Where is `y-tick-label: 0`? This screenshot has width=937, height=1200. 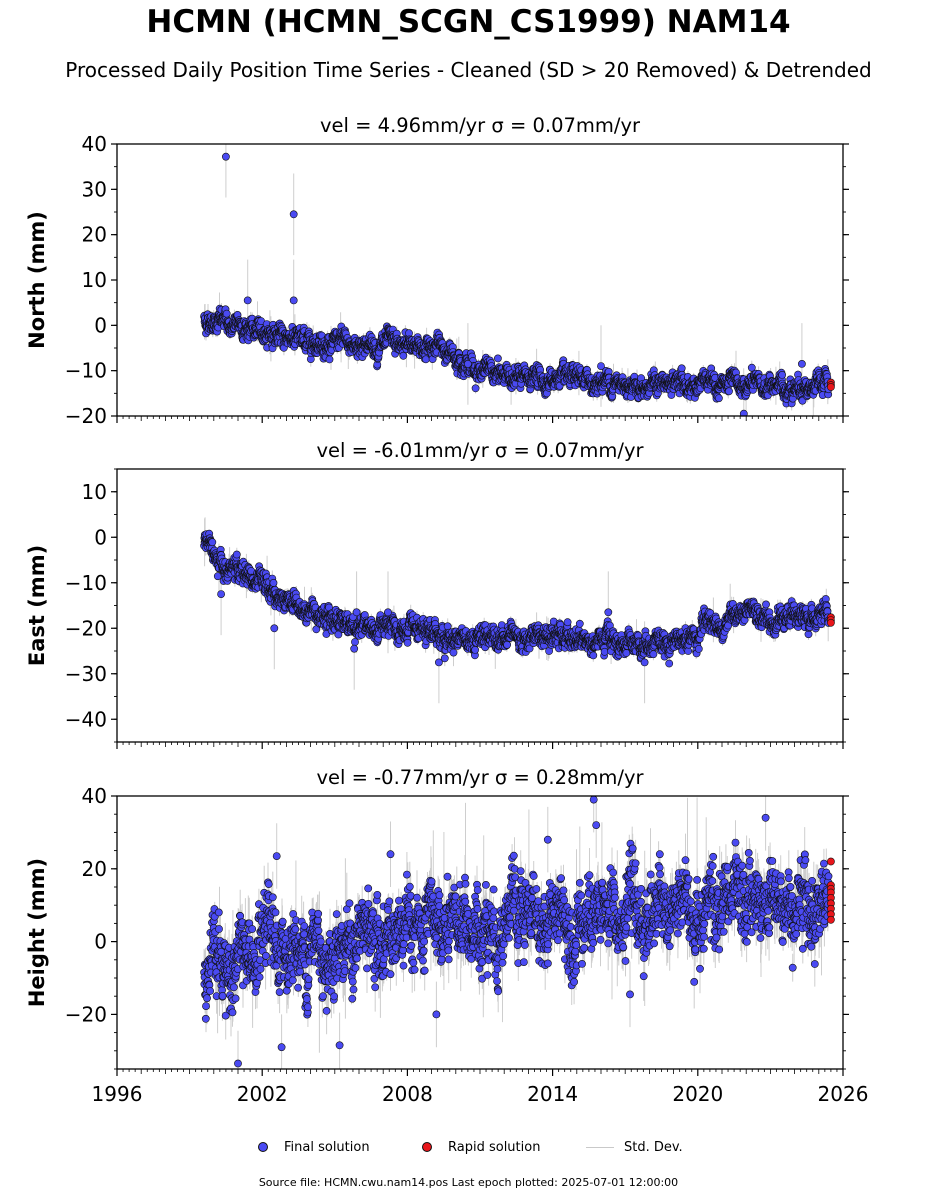 y-tick-label: 0 is located at coordinates (100, 325).